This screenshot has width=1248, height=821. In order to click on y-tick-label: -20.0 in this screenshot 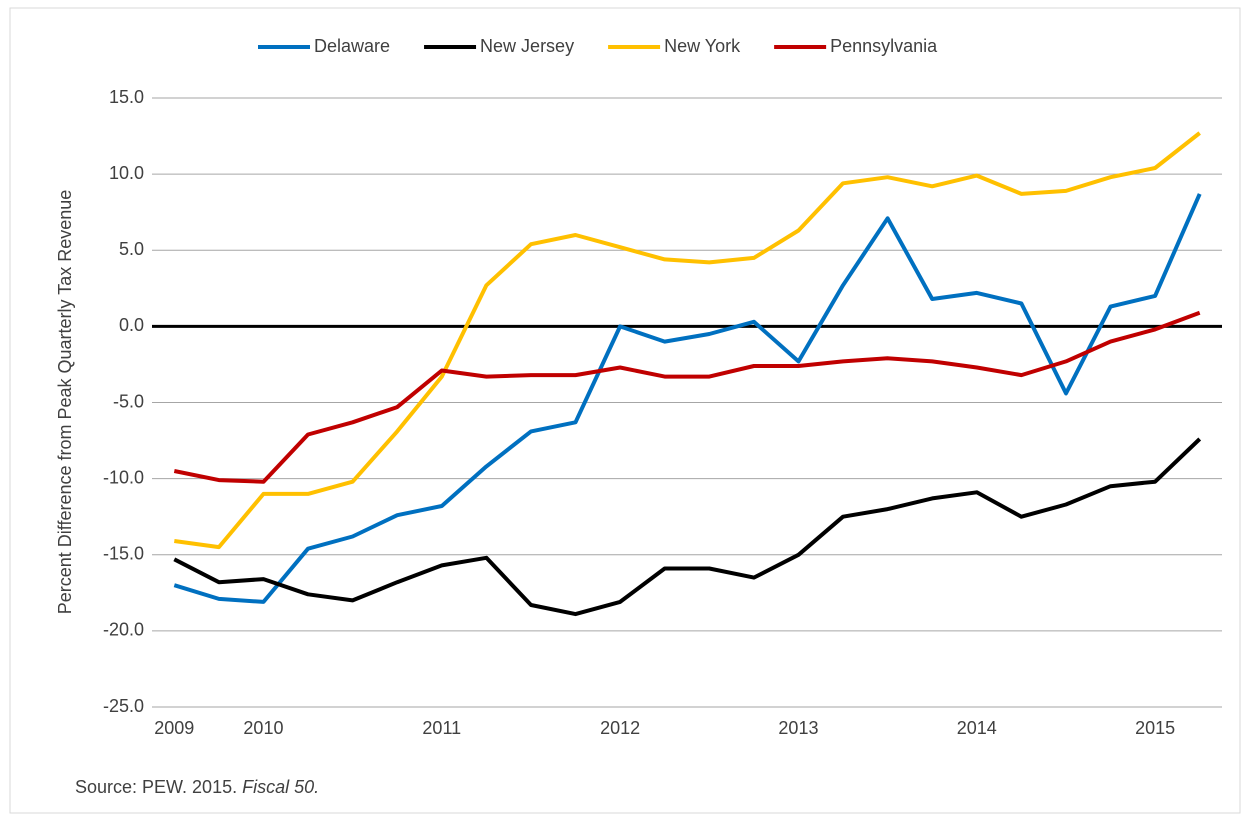, I will do `click(123, 630)`.